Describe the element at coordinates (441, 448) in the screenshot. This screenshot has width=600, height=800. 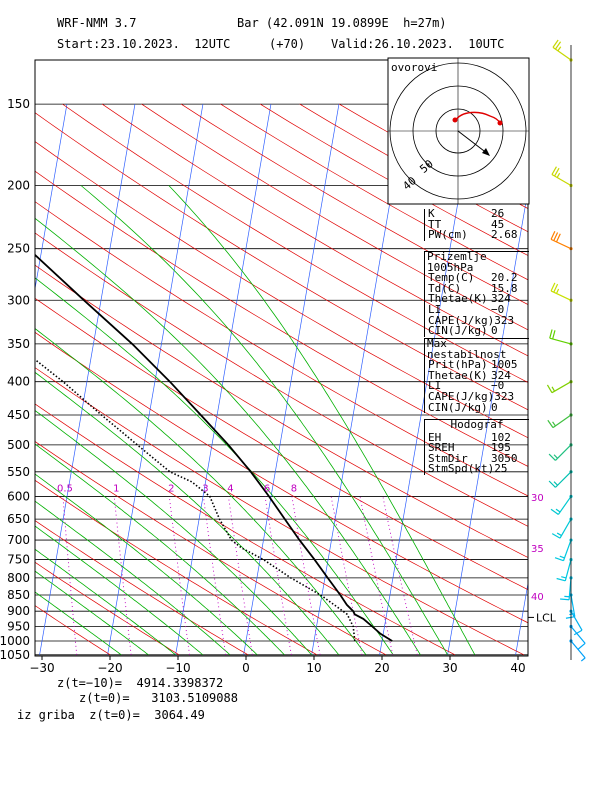
I see `panel-key: SREH` at that location.